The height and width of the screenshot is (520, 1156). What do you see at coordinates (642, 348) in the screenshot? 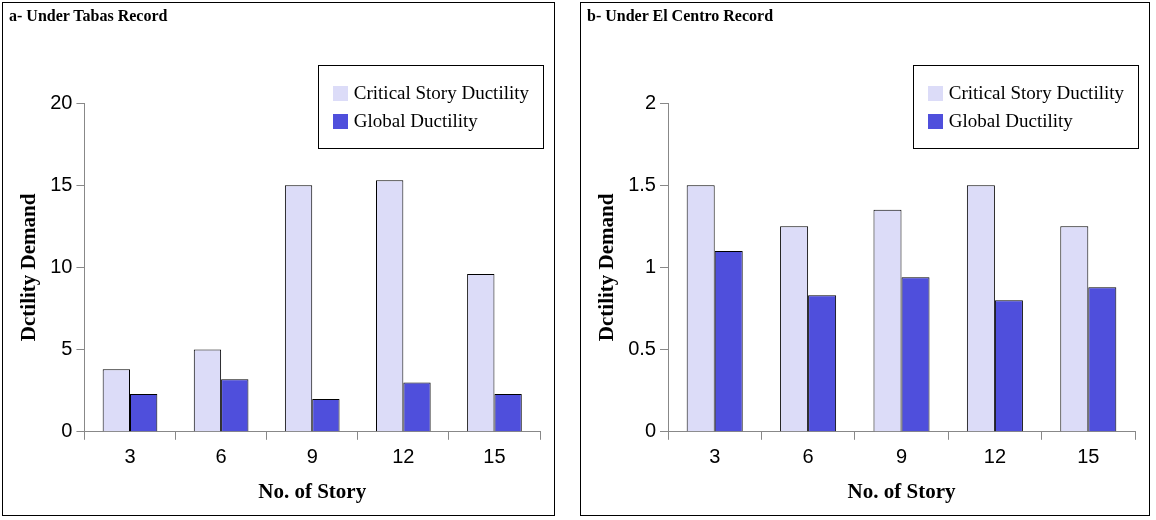
I see `y-tick-label: 0.5` at bounding box center [642, 348].